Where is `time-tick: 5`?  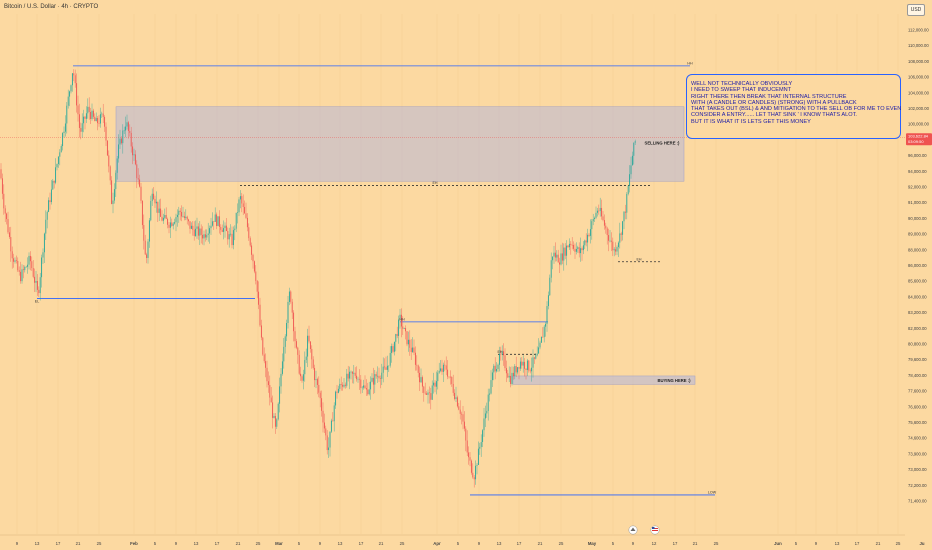 time-tick: 5 is located at coordinates (458, 543).